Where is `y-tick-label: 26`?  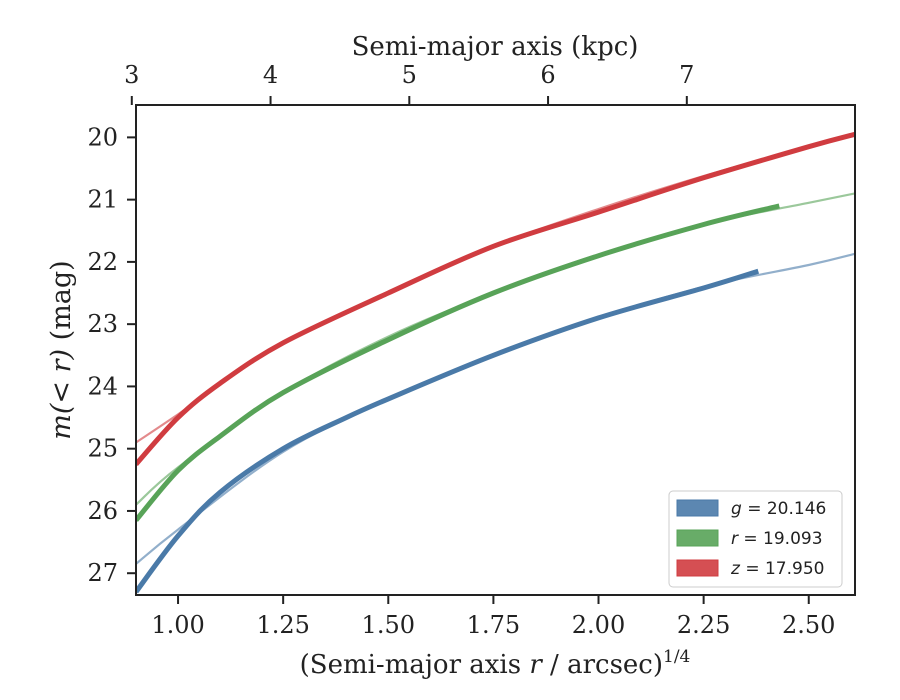
y-tick-label: 26 is located at coordinates (102, 511).